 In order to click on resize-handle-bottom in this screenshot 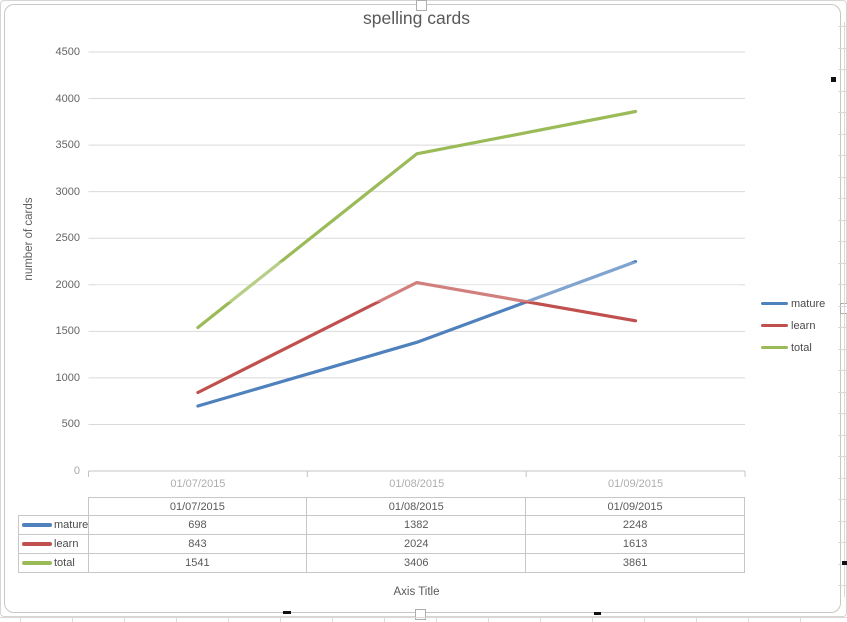, I will do `click(420, 614)`.